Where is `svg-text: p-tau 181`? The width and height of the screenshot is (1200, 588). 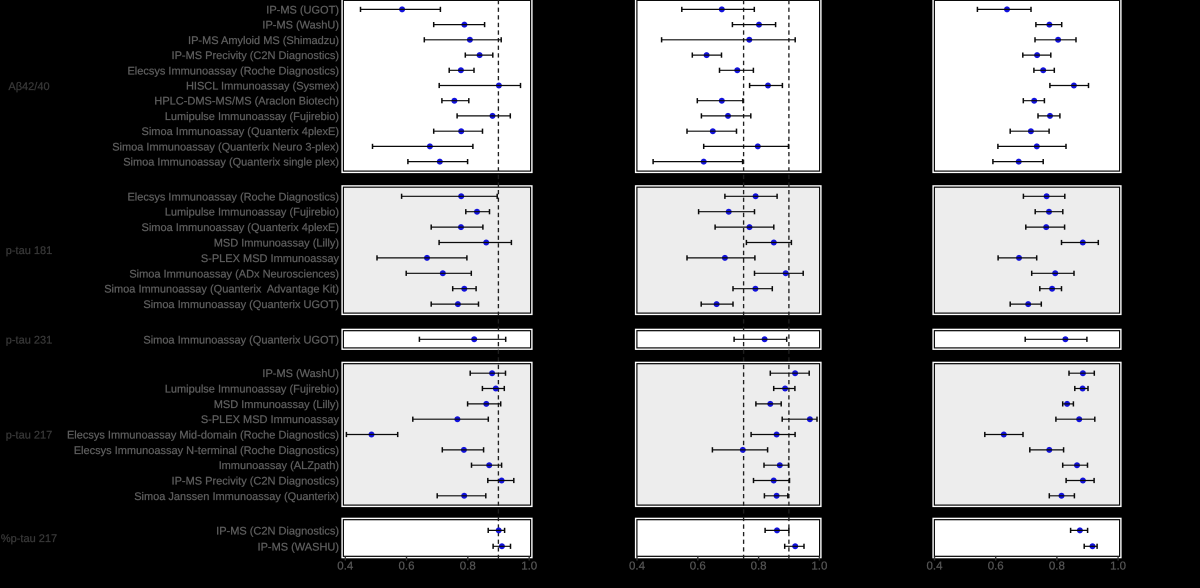 svg-text: p-tau 181 is located at coordinates (29, 251).